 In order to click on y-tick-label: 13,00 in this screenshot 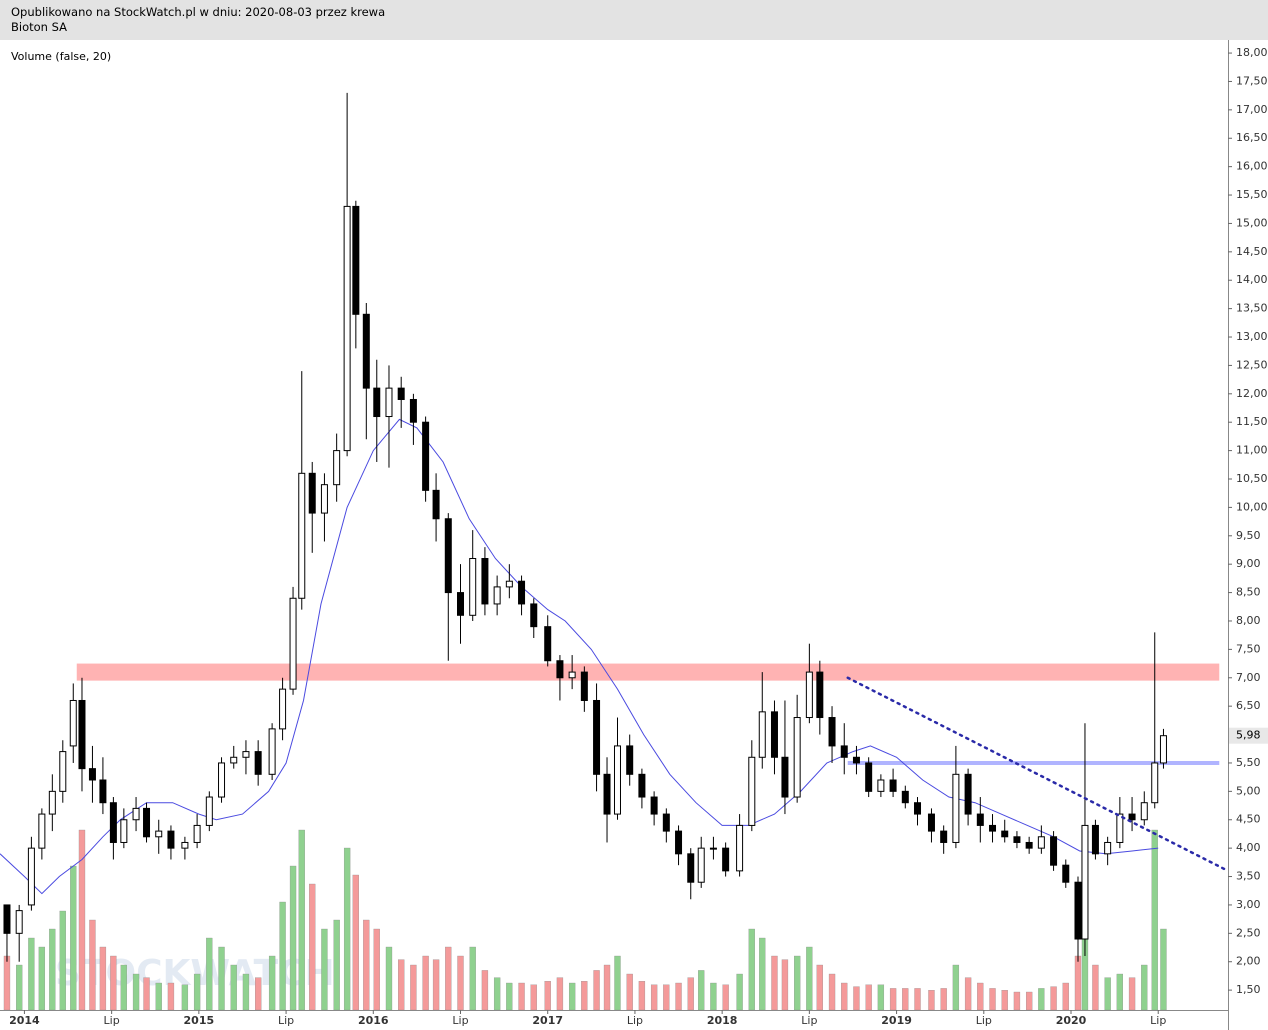, I will do `click(1252, 336)`.